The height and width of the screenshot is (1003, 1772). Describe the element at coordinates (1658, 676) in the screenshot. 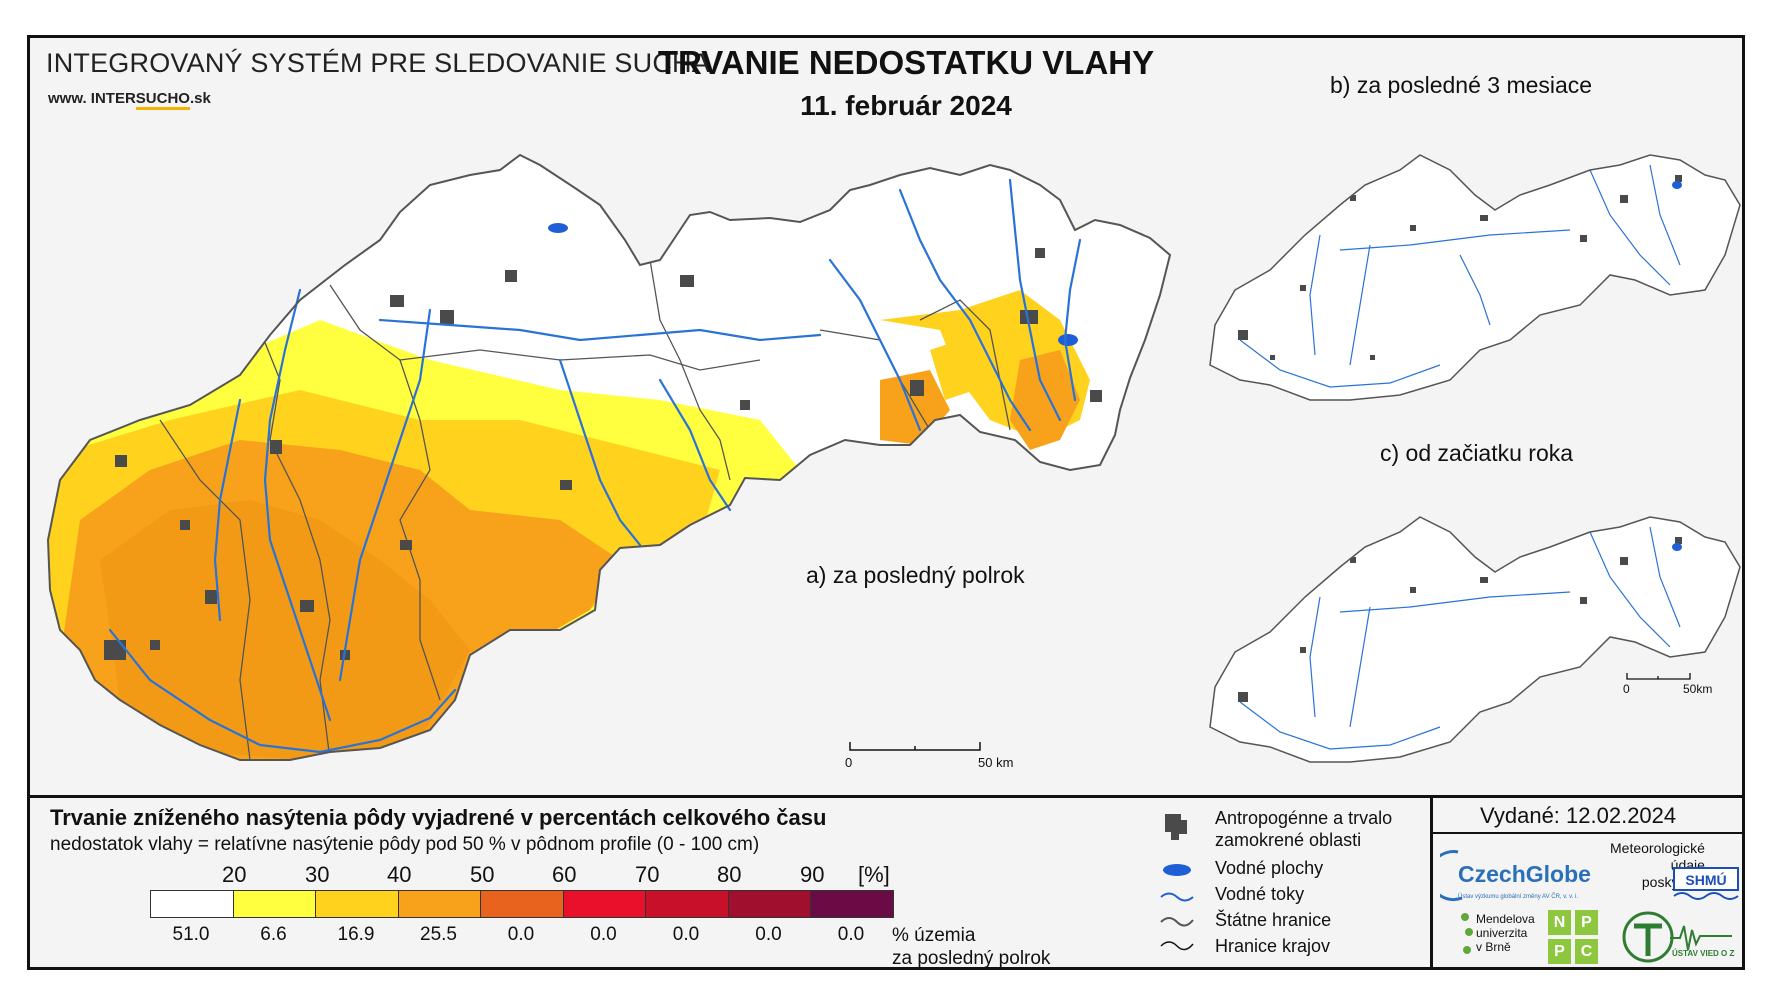

I see `small-scale-bar` at that location.